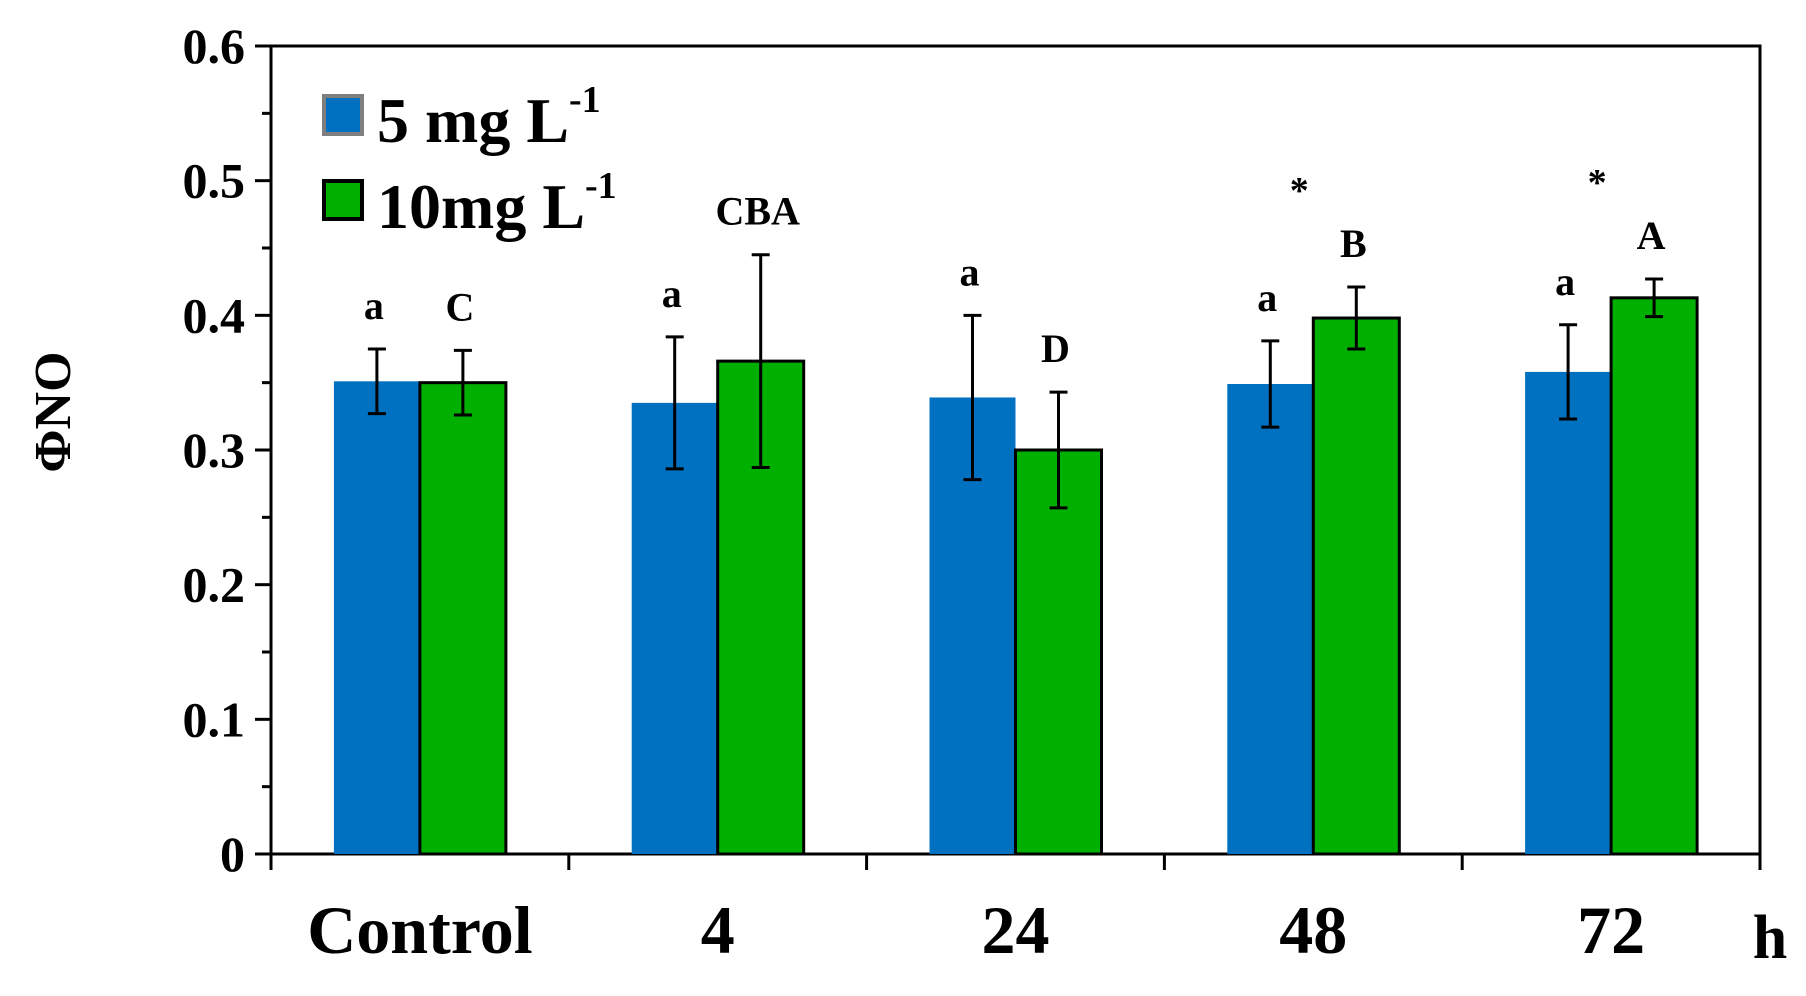  I want to click on x-axis-unit-label: h, so click(1770, 938).